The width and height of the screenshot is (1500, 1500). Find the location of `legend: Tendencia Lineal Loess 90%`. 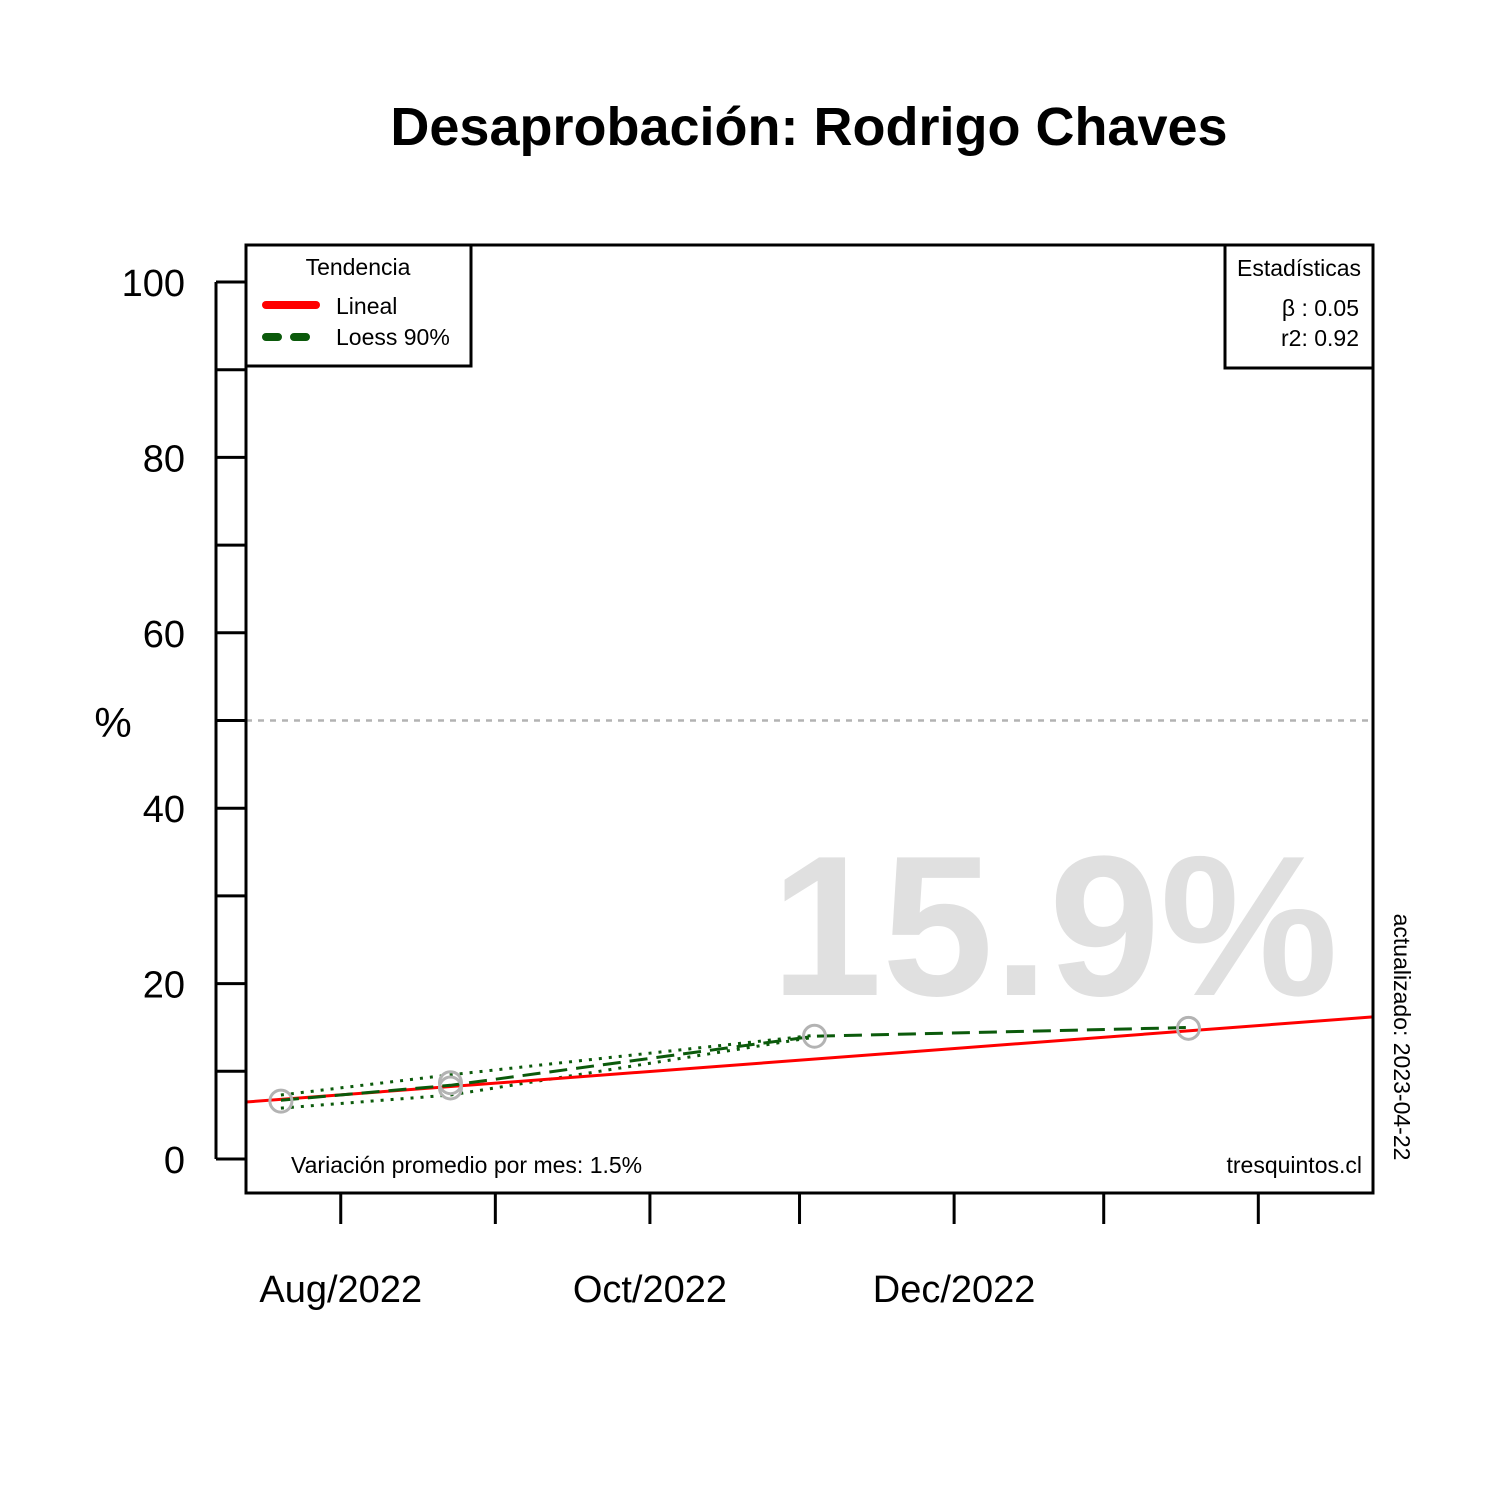

legend: Tendencia Lineal Loess 90% is located at coordinates (358, 305).